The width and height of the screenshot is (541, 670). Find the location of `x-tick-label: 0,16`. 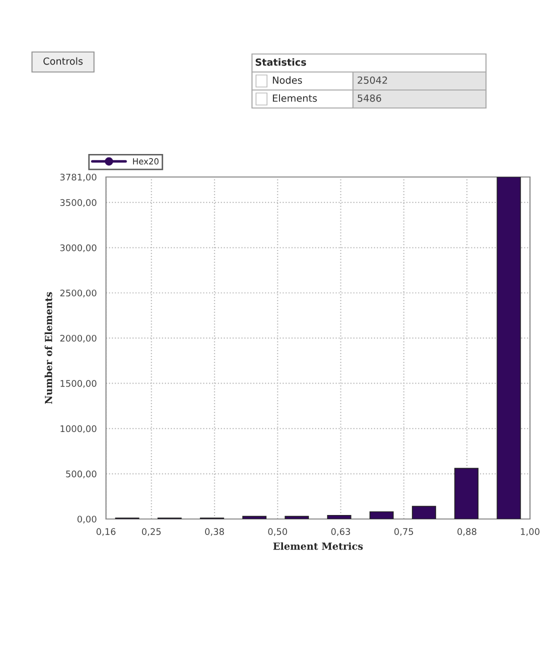

x-tick-label: 0,16 is located at coordinates (106, 532).